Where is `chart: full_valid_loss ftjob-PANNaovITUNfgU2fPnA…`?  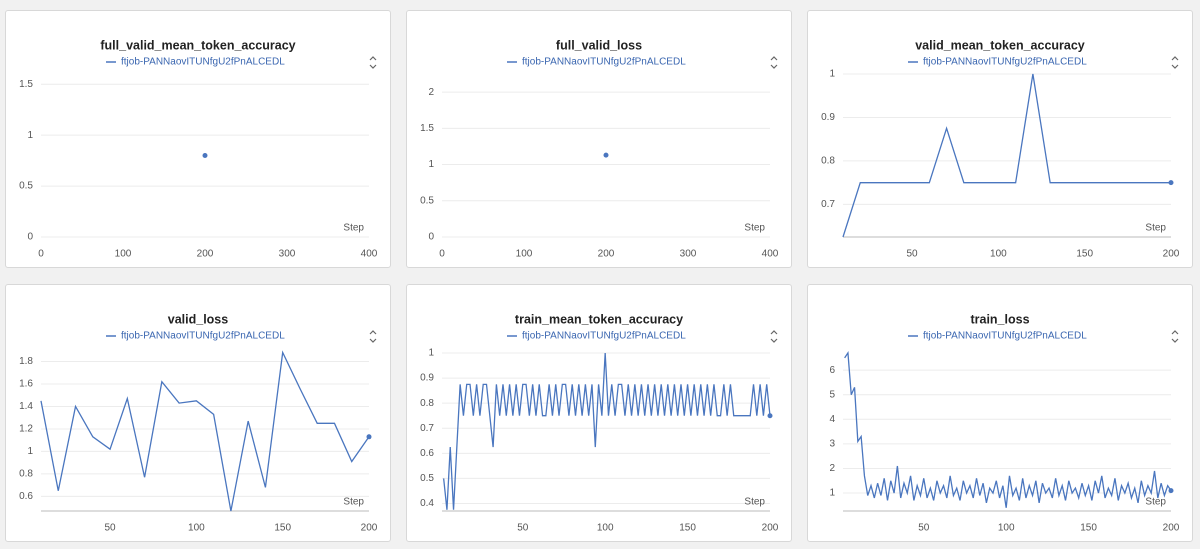 chart: full_valid_loss ftjob-PANNaovITUNfgU2fPnA… is located at coordinates (599, 149).